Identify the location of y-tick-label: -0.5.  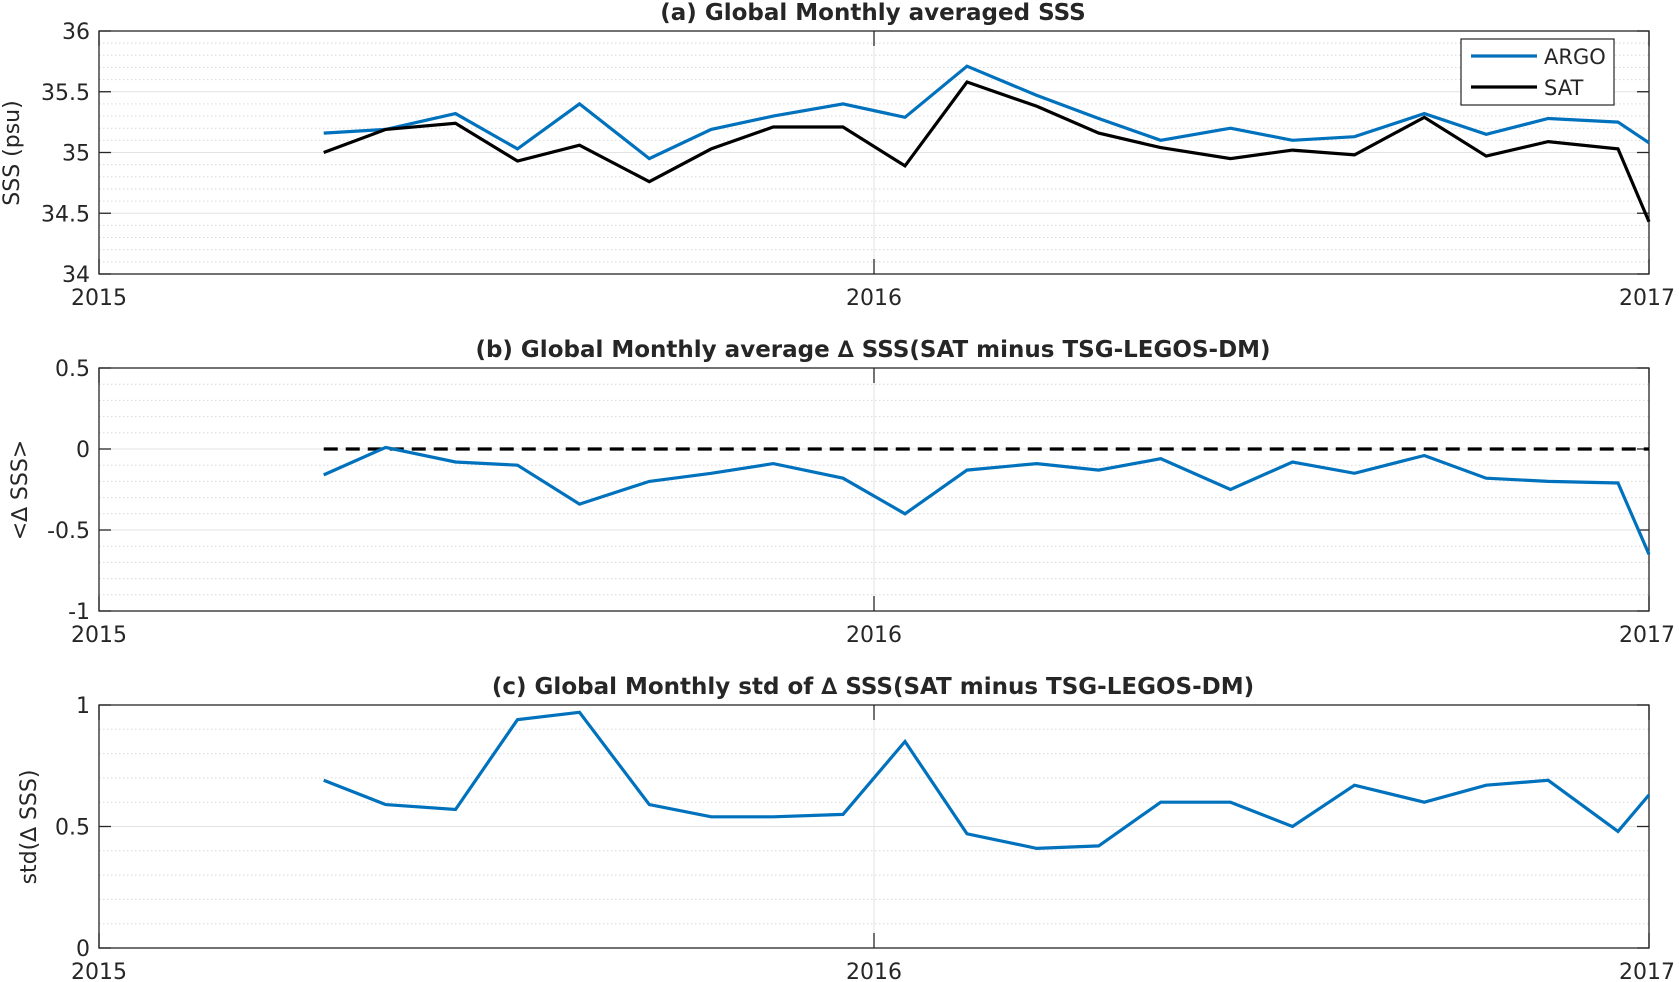
(68, 531).